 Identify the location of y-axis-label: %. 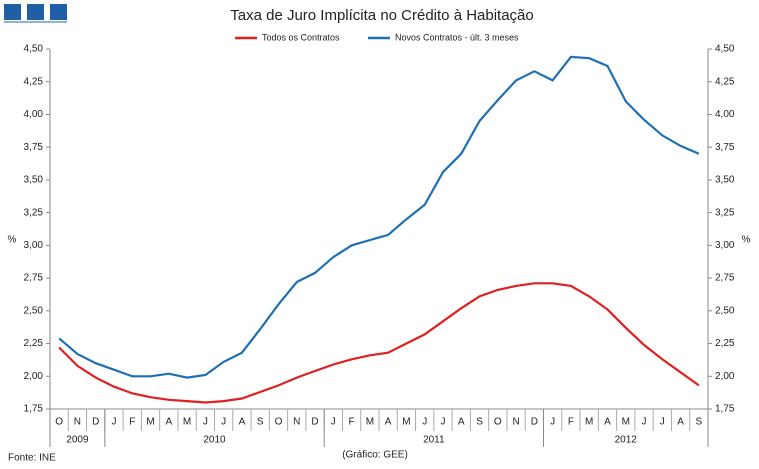
(12, 240).